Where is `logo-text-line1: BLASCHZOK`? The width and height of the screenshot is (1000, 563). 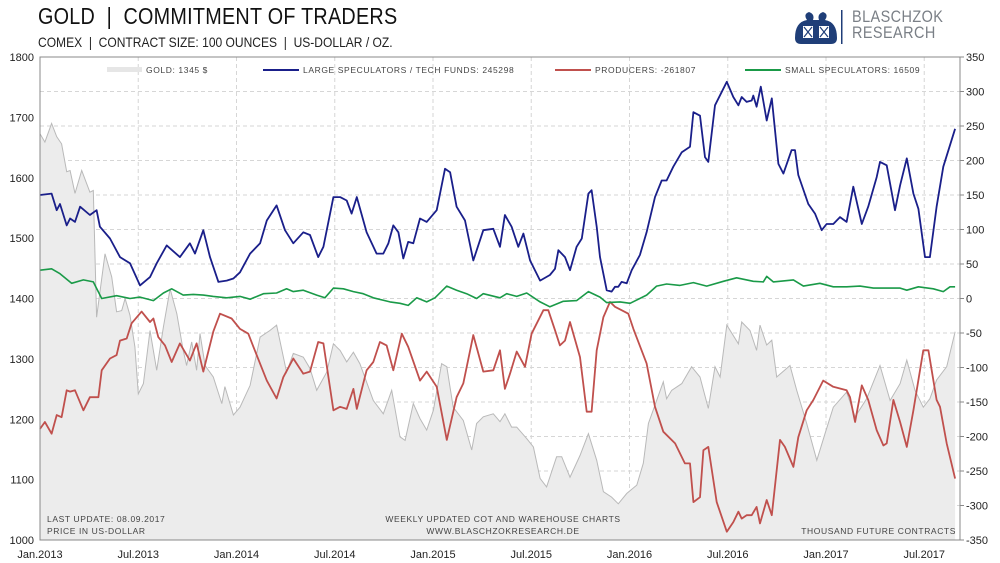
logo-text-line1: BLASCHZOK is located at coordinates (898, 16).